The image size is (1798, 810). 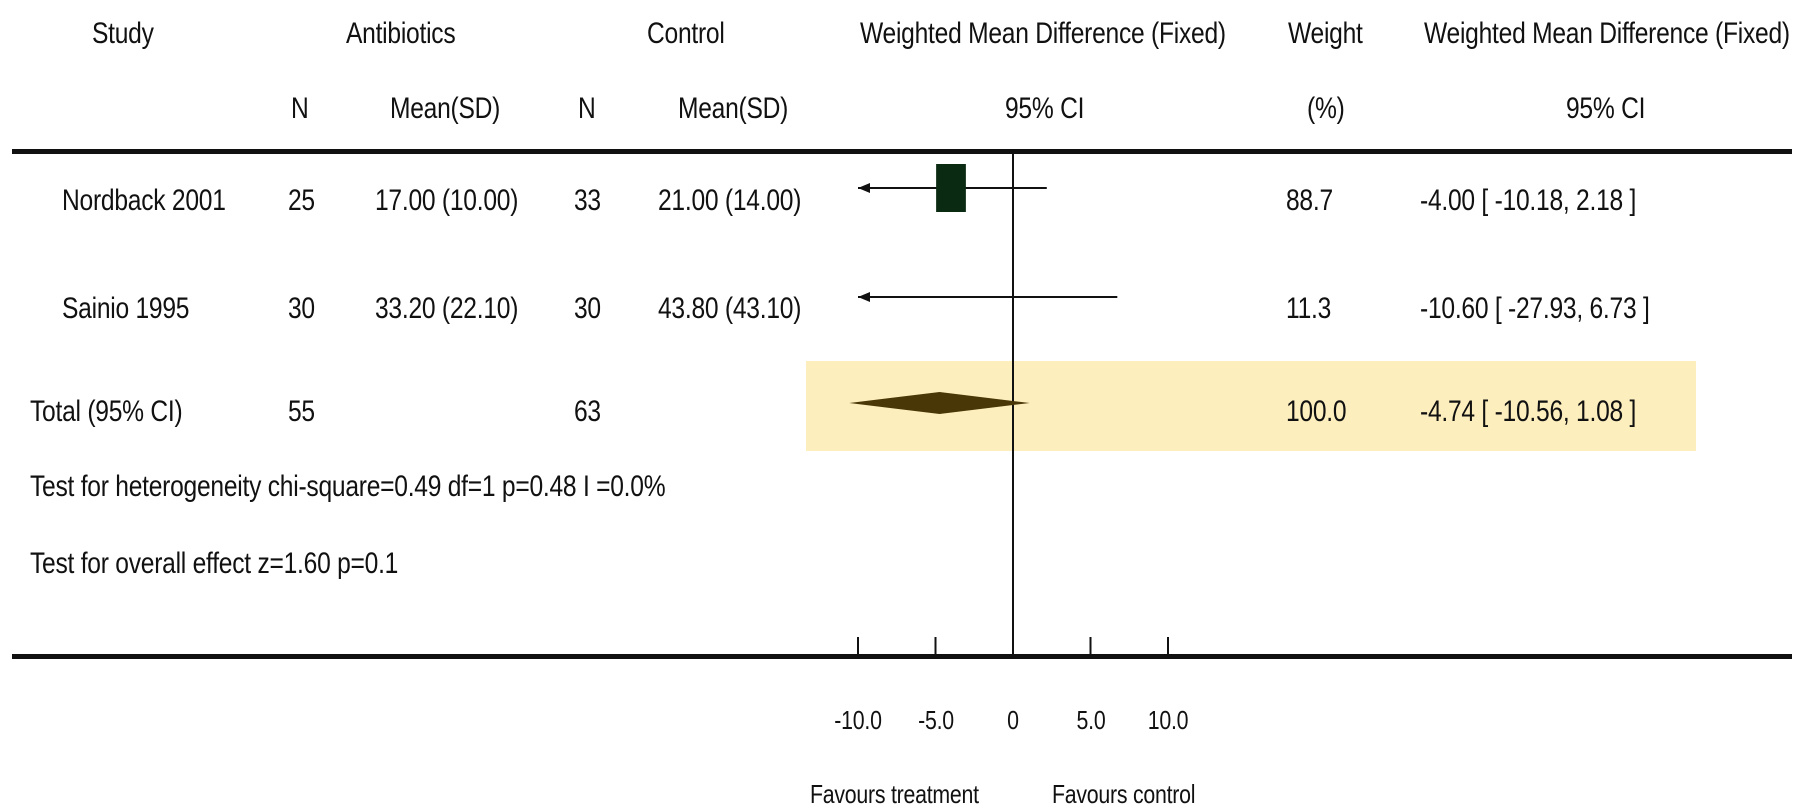 I want to click on header-n-control: N, so click(x=587, y=108).